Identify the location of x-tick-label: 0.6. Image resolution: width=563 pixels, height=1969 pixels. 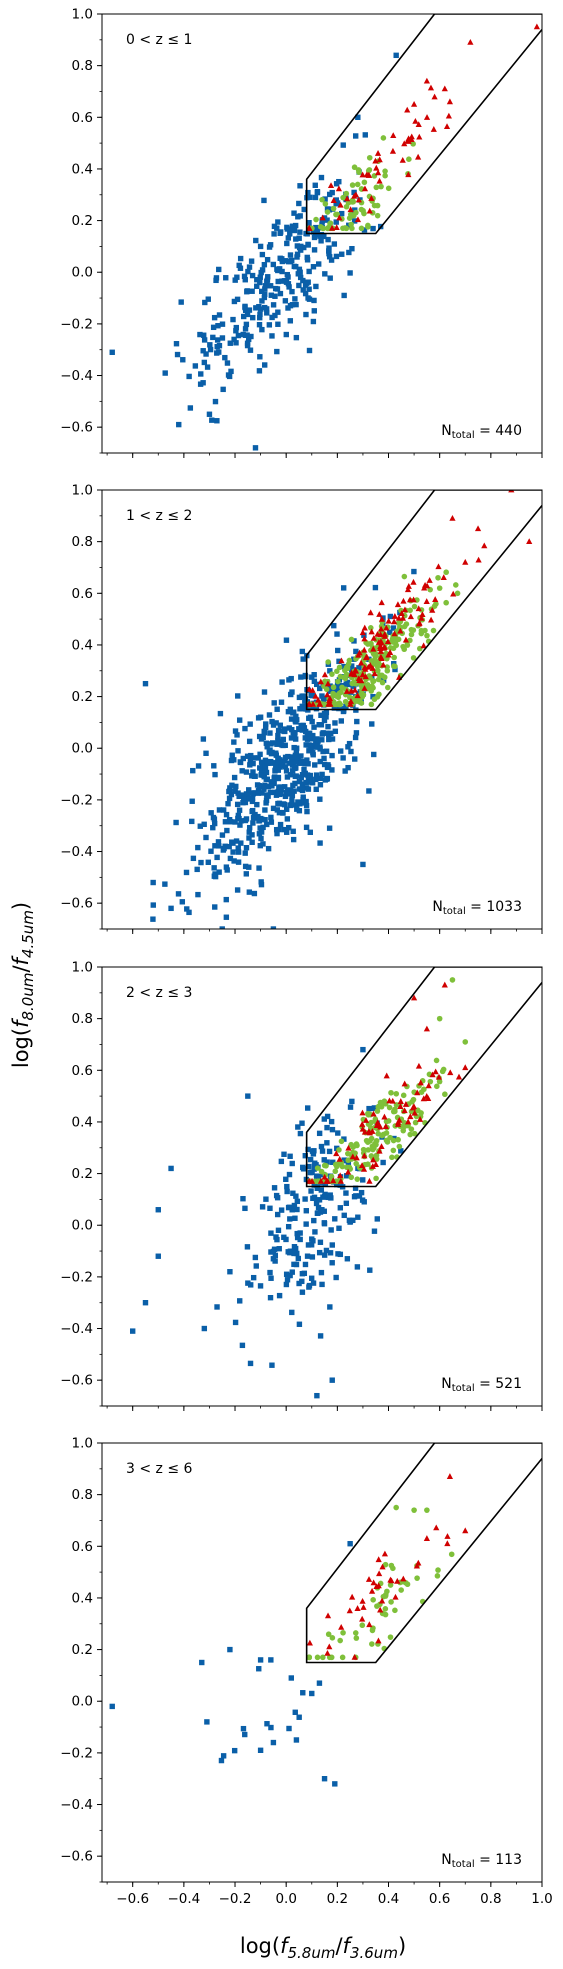
(439, 1899).